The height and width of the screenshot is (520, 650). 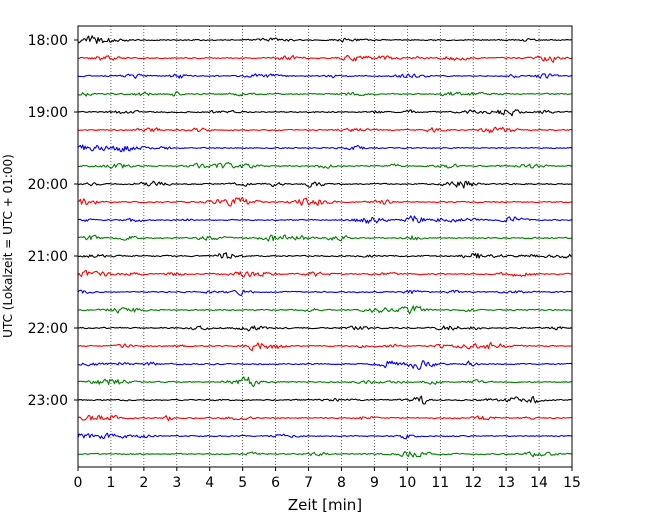 What do you see at coordinates (176, 483) in the screenshot?
I see `x-tick-label: 3` at bounding box center [176, 483].